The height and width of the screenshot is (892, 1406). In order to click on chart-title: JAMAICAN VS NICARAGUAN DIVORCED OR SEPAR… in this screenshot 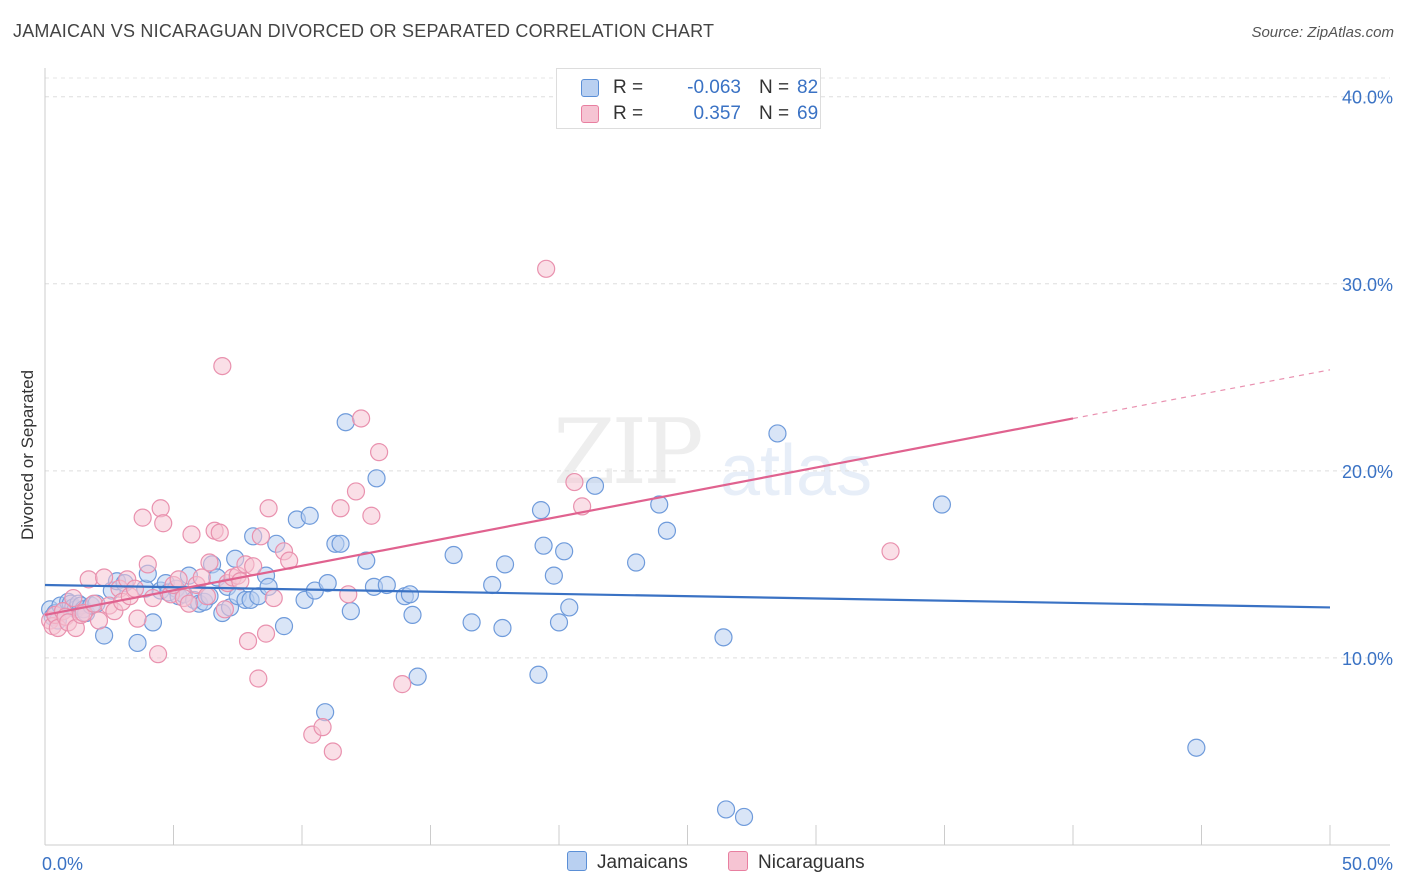, I will do `click(364, 31)`.